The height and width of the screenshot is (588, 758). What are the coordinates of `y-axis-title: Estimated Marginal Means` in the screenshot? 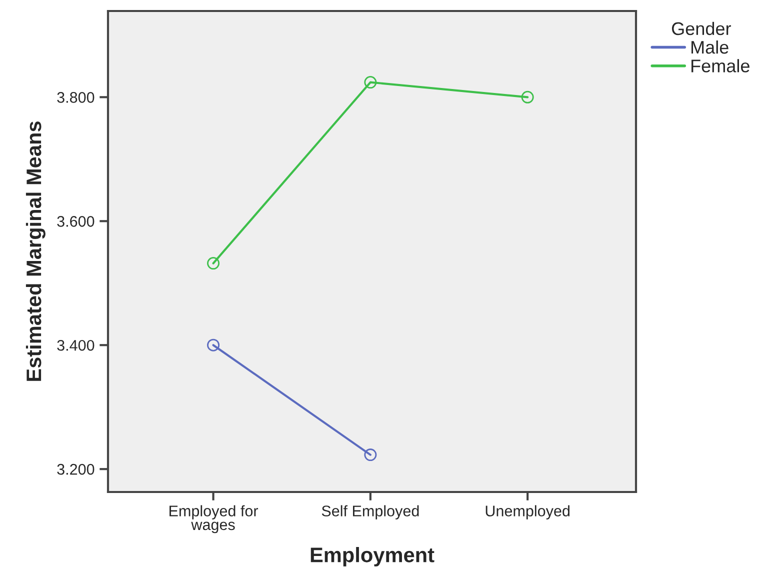 It's located at (36, 251).